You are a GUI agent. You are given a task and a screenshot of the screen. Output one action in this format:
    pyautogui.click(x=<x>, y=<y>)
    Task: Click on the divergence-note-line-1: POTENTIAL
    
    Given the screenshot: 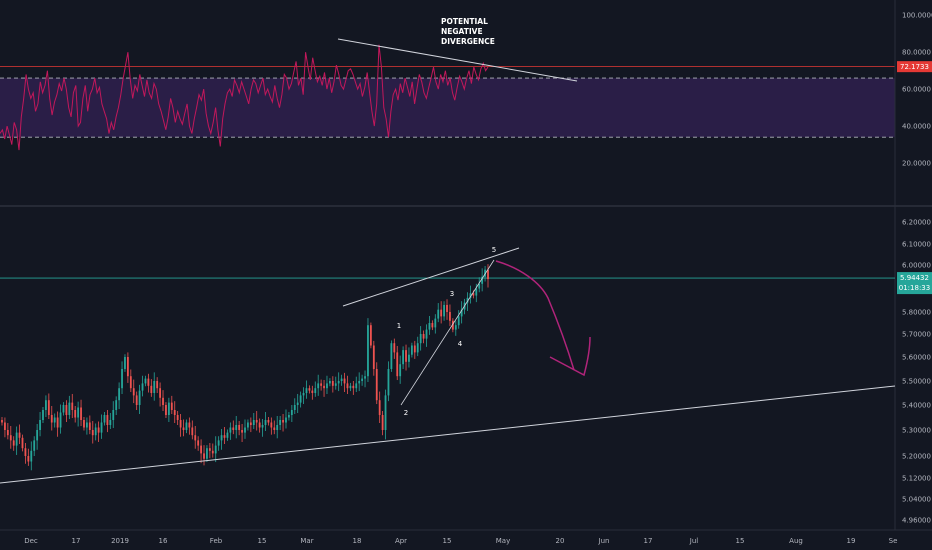 What is the action you would take?
    pyautogui.click(x=464, y=21)
    